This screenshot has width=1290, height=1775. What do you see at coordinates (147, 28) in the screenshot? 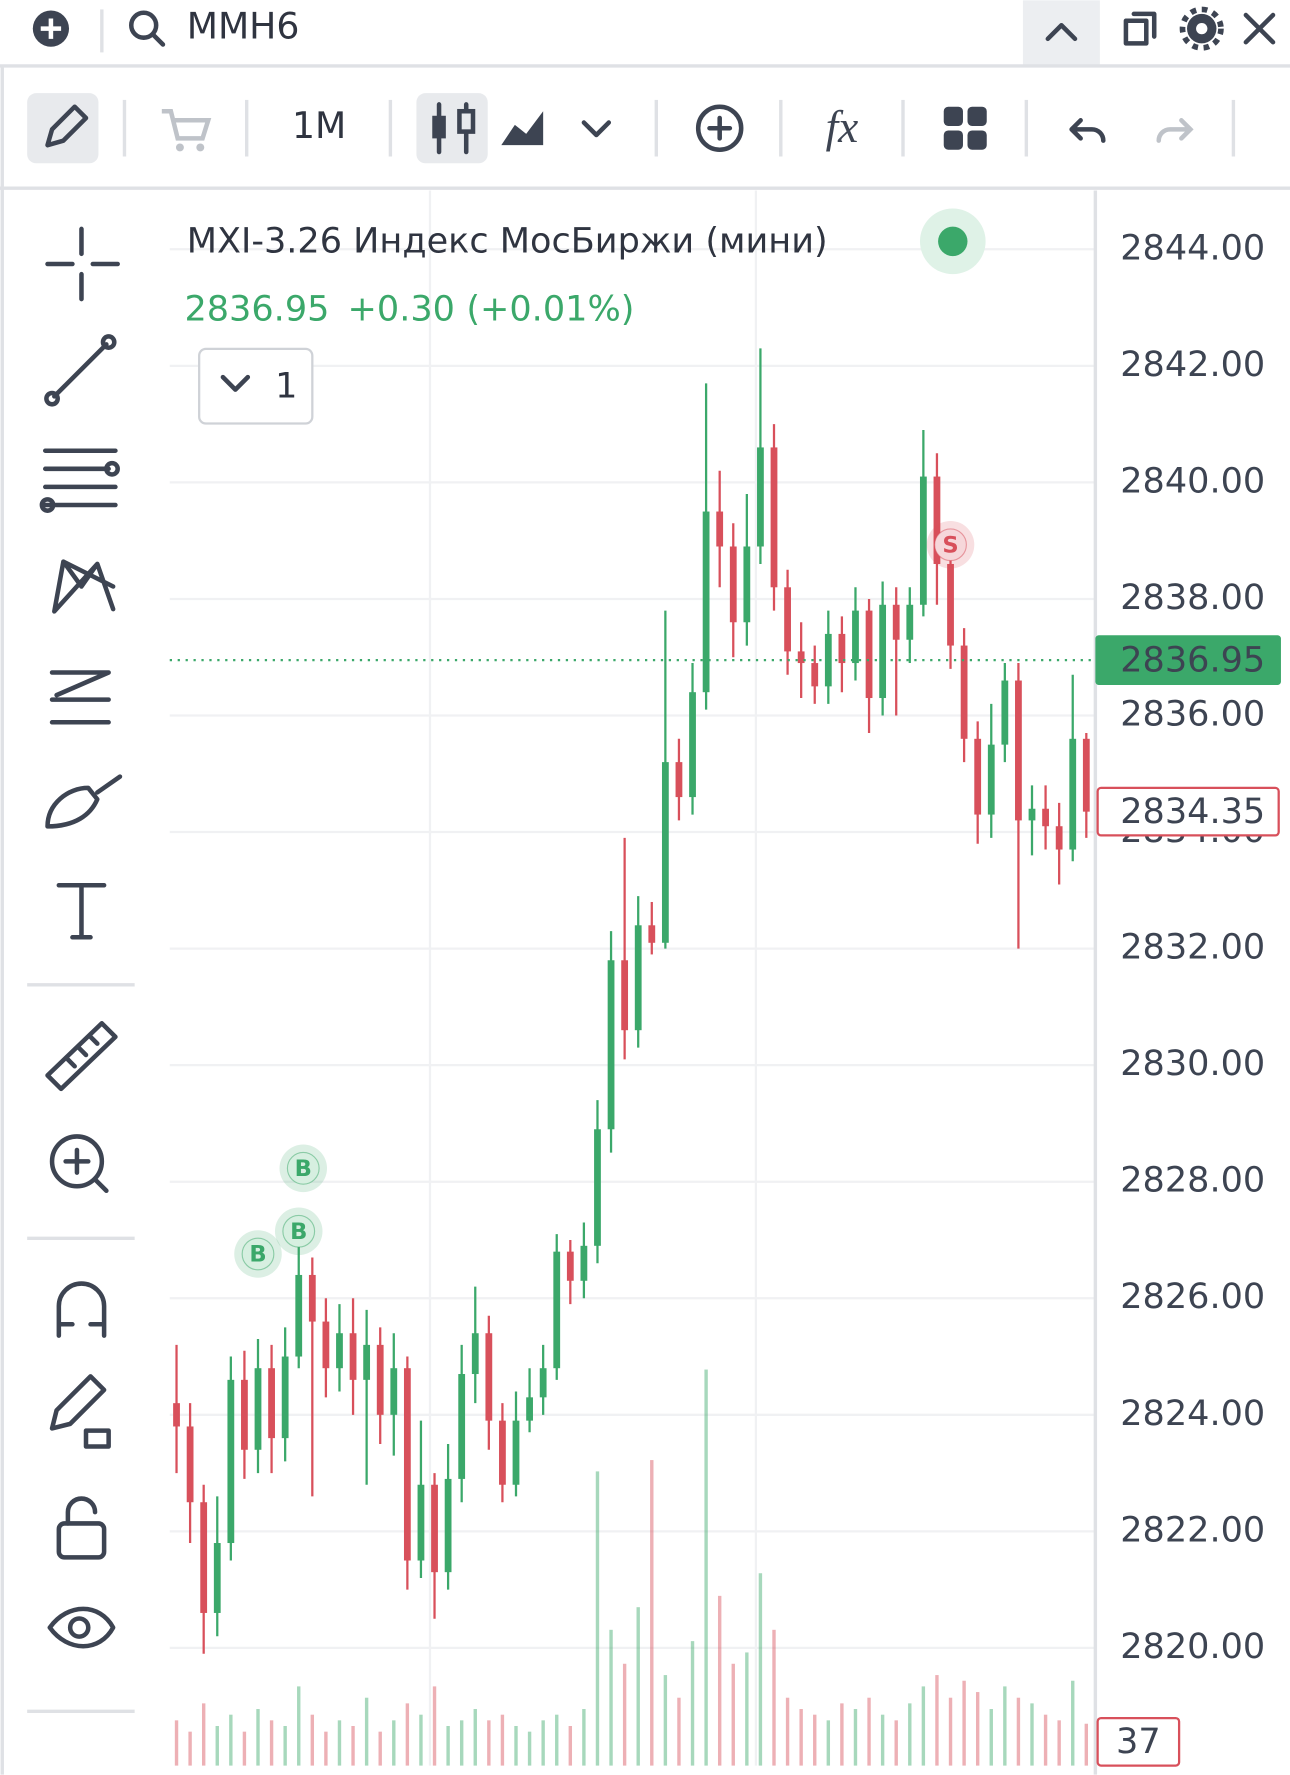
I see `search-icon` at bounding box center [147, 28].